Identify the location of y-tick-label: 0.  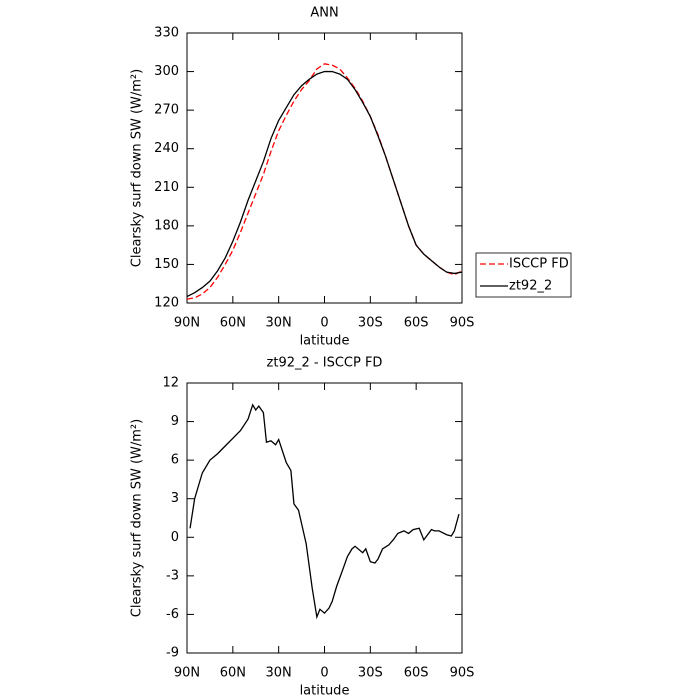
(175, 537).